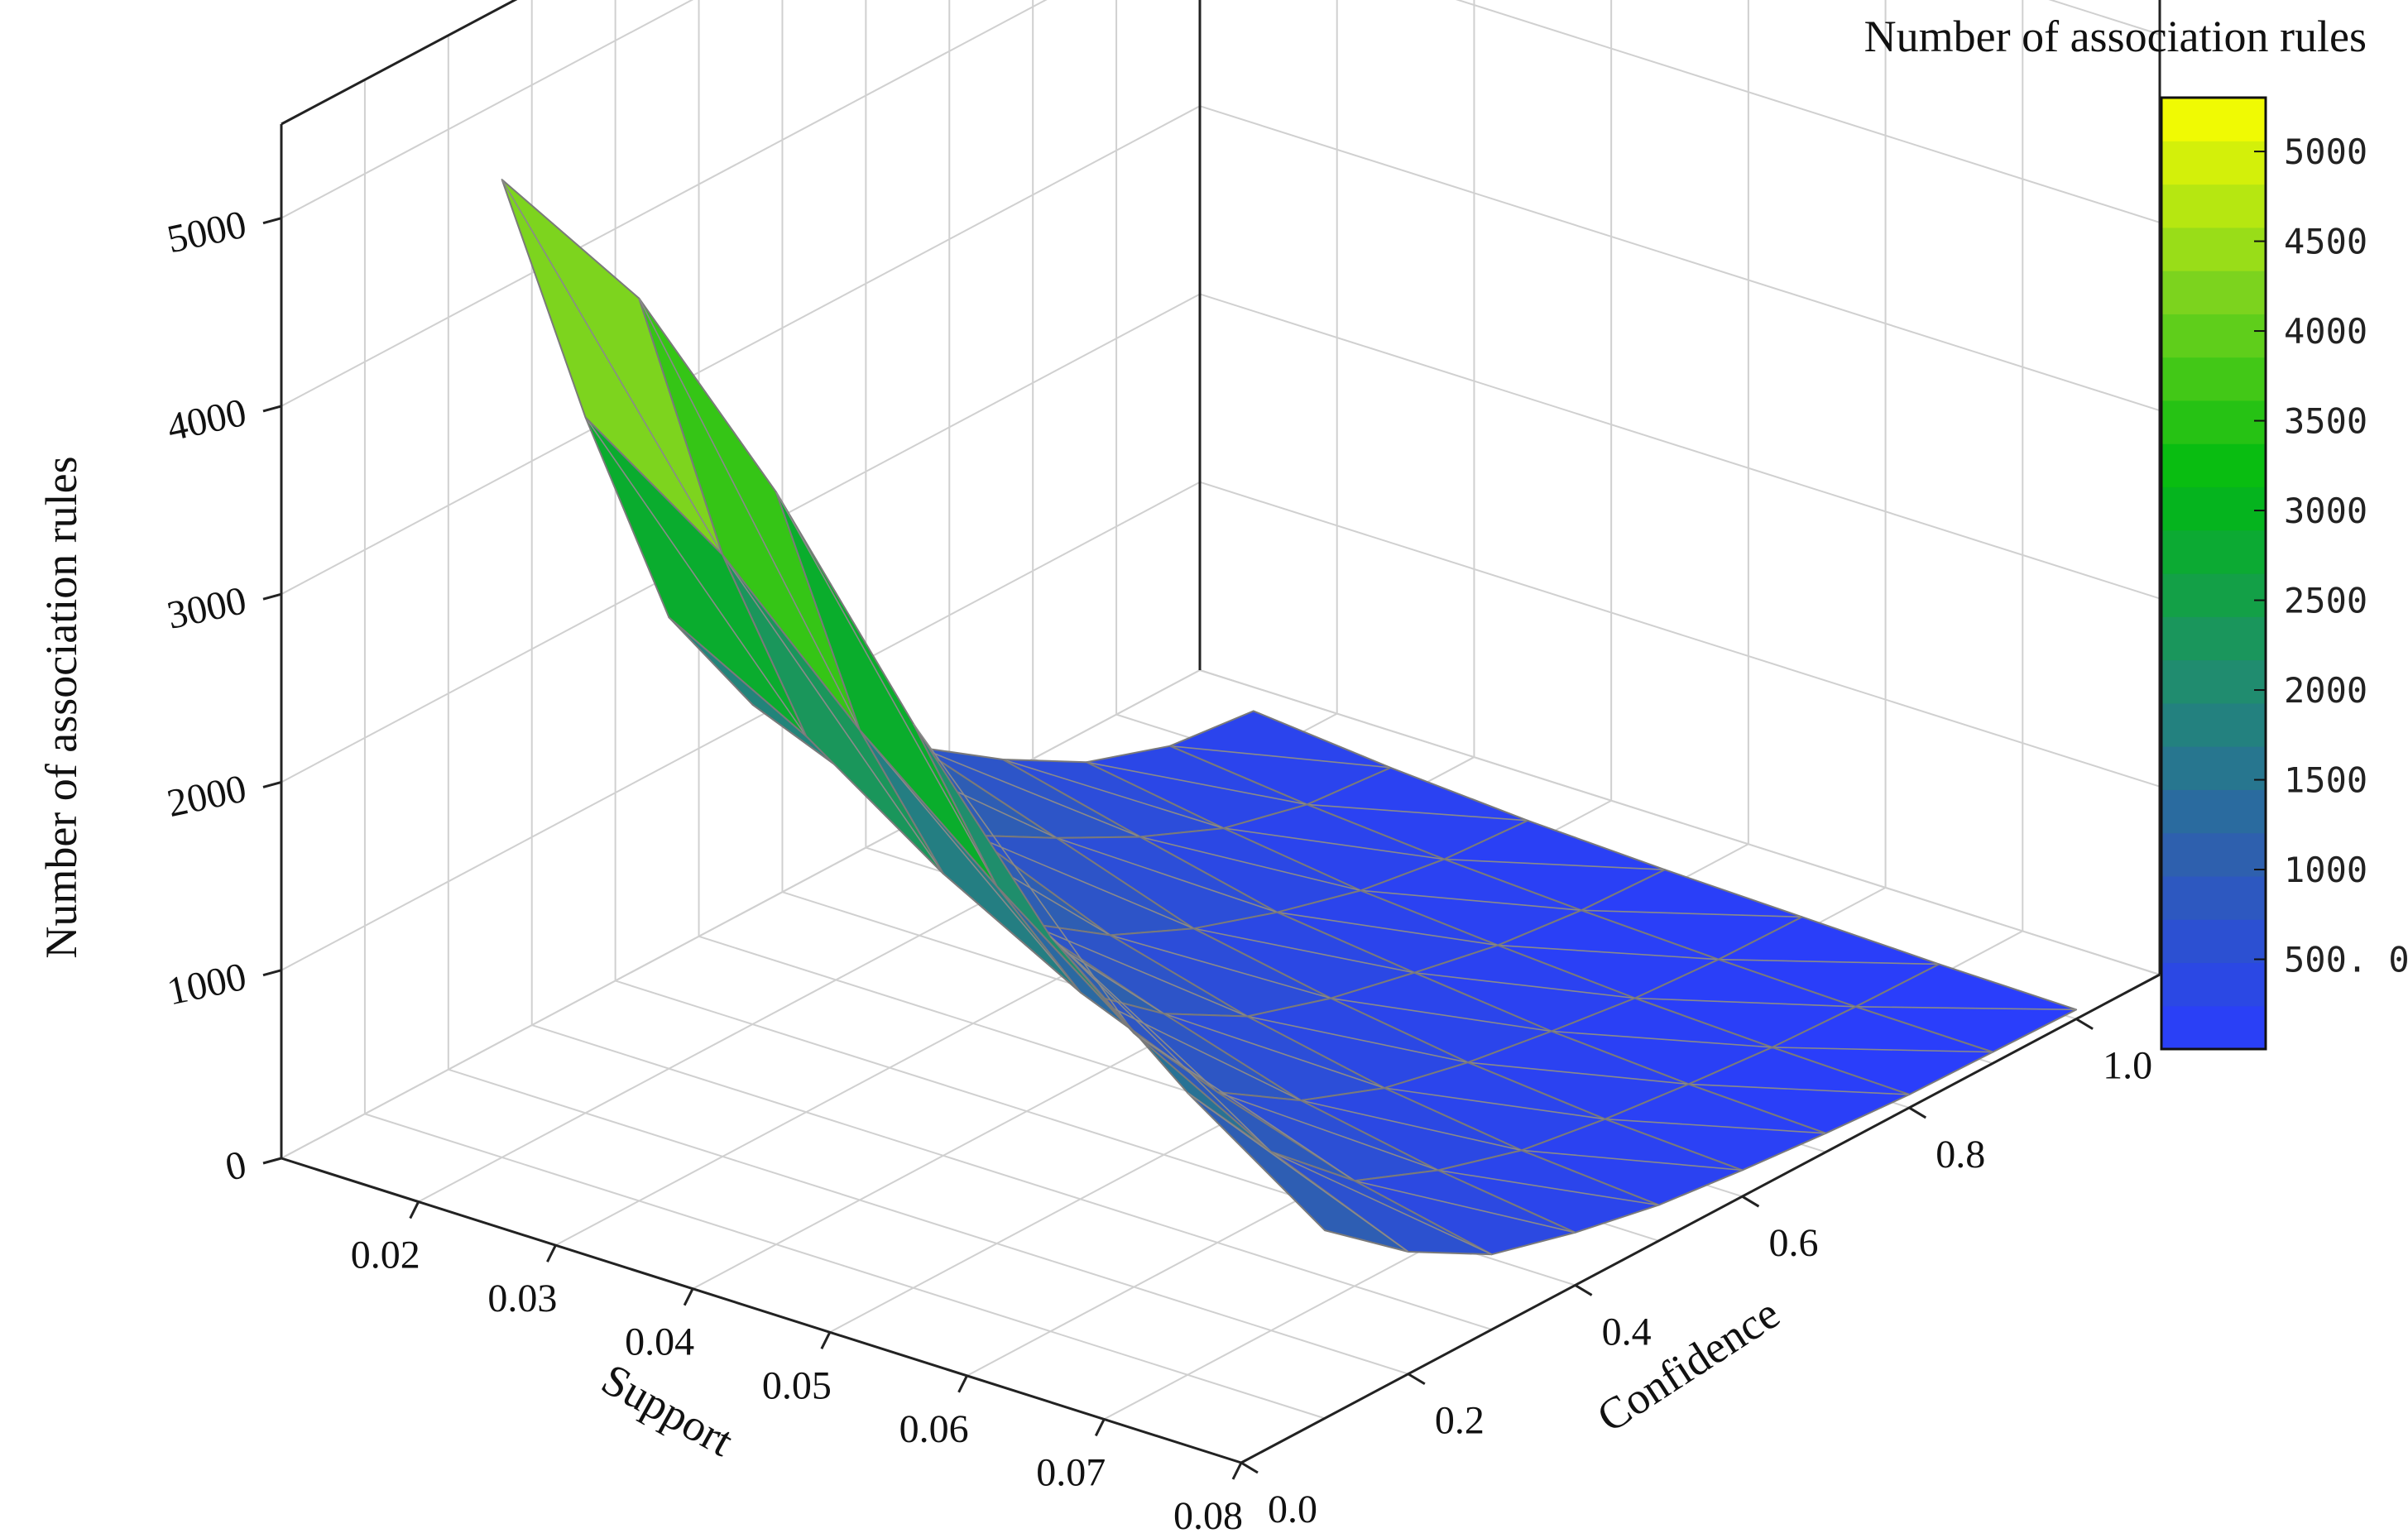  I want to click on z-tick-label: 2000, so click(206, 796).